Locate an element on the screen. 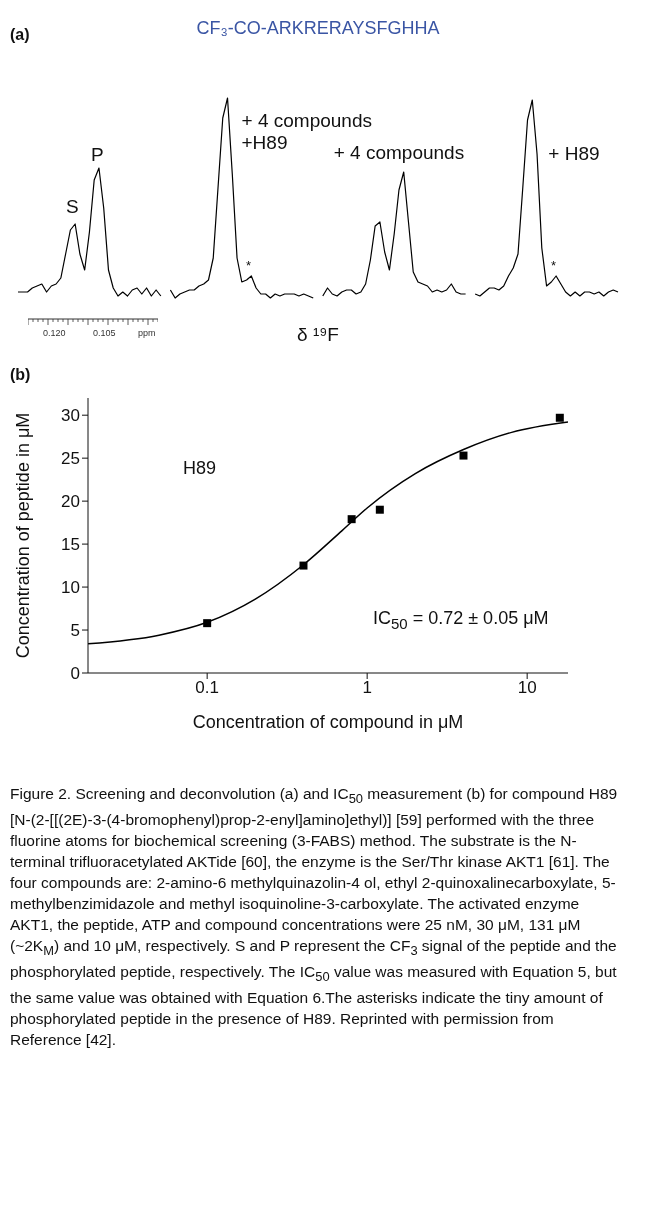  text: 0.105 is located at coordinates (104, 333).